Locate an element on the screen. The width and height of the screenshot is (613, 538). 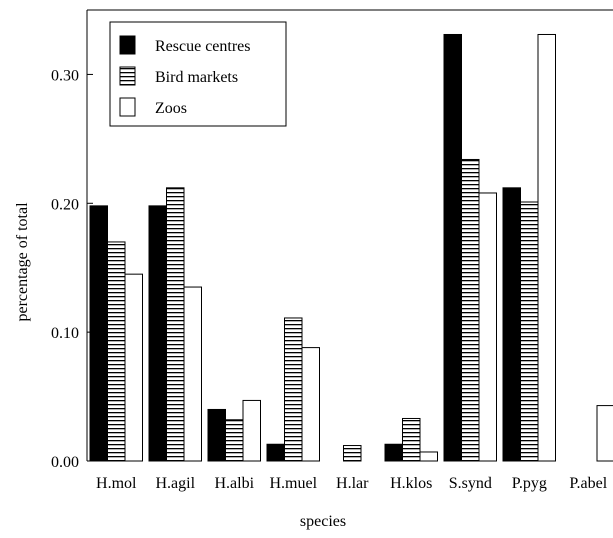
bar-bird-markets-h-klos is located at coordinates (411, 439).